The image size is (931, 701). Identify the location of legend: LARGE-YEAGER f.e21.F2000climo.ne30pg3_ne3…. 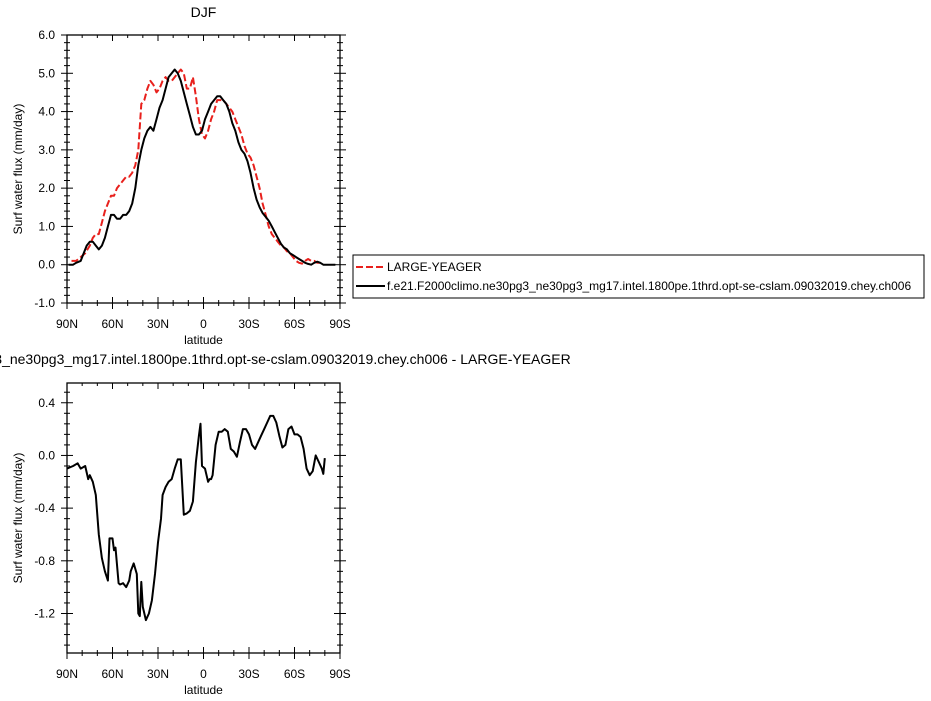
(638, 276).